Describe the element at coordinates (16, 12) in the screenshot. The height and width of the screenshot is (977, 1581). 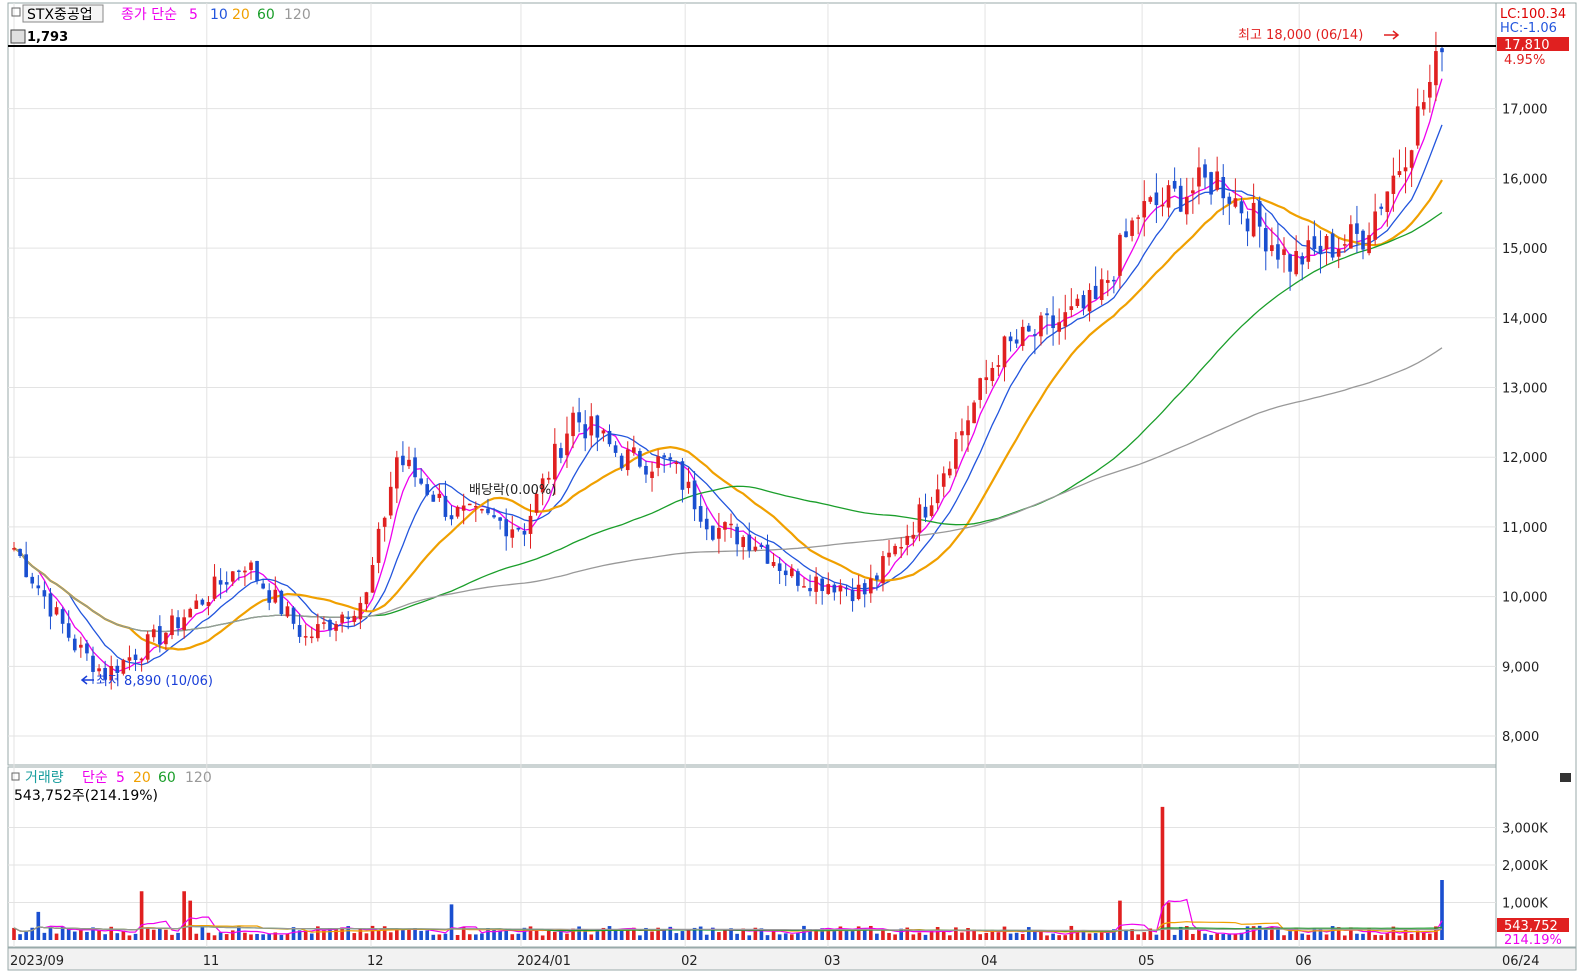
I see `panel-toggle-icon` at that location.